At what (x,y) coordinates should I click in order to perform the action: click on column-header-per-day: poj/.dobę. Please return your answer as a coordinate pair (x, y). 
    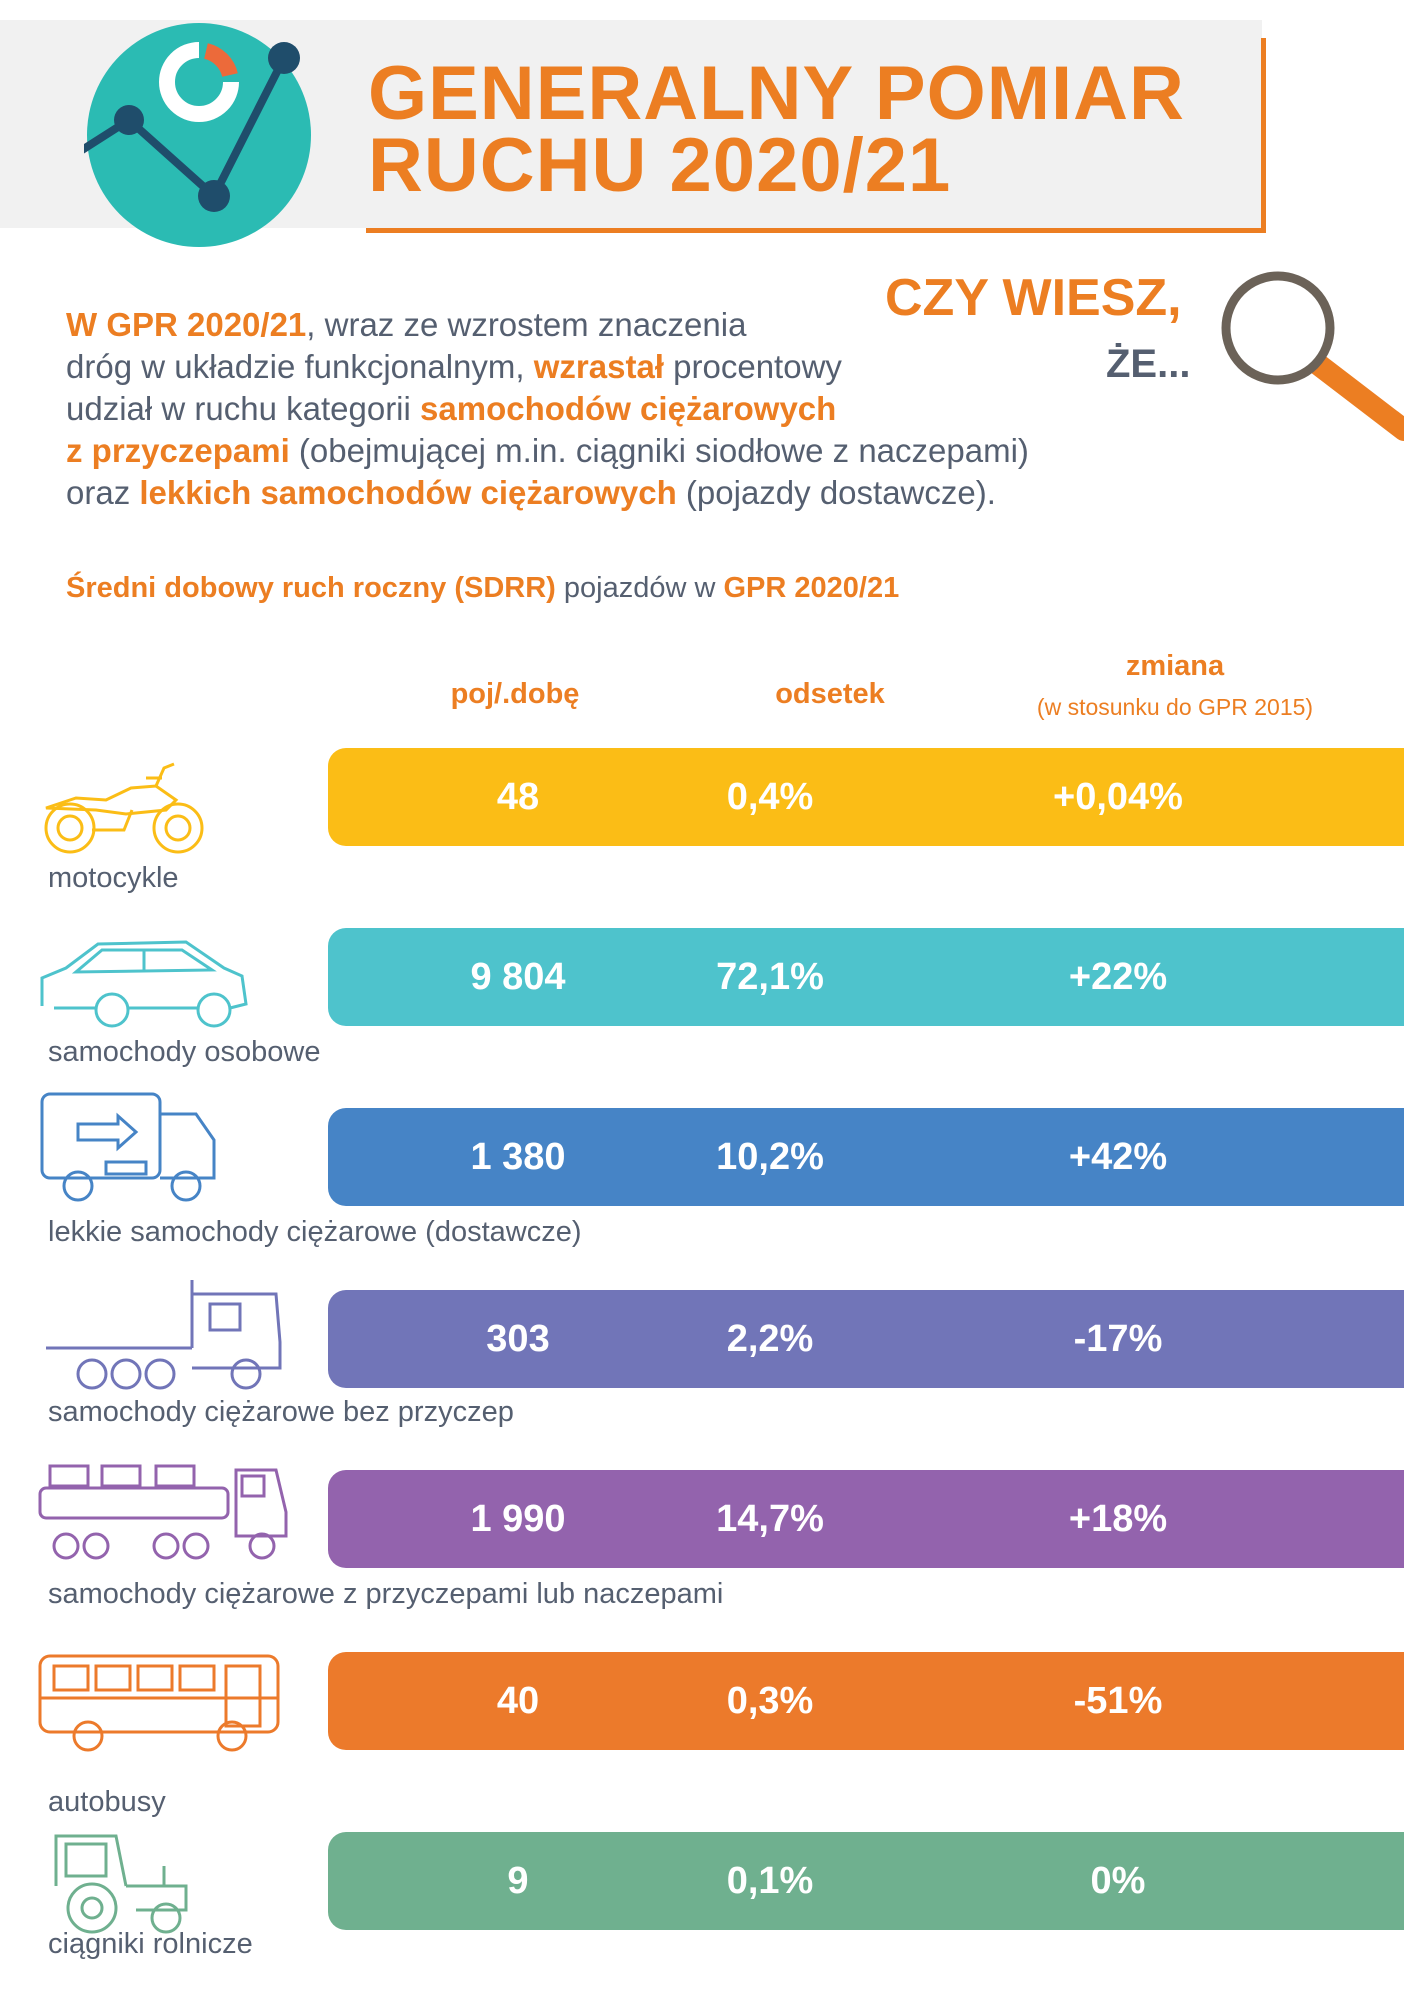
    Looking at the image, I should click on (515, 694).